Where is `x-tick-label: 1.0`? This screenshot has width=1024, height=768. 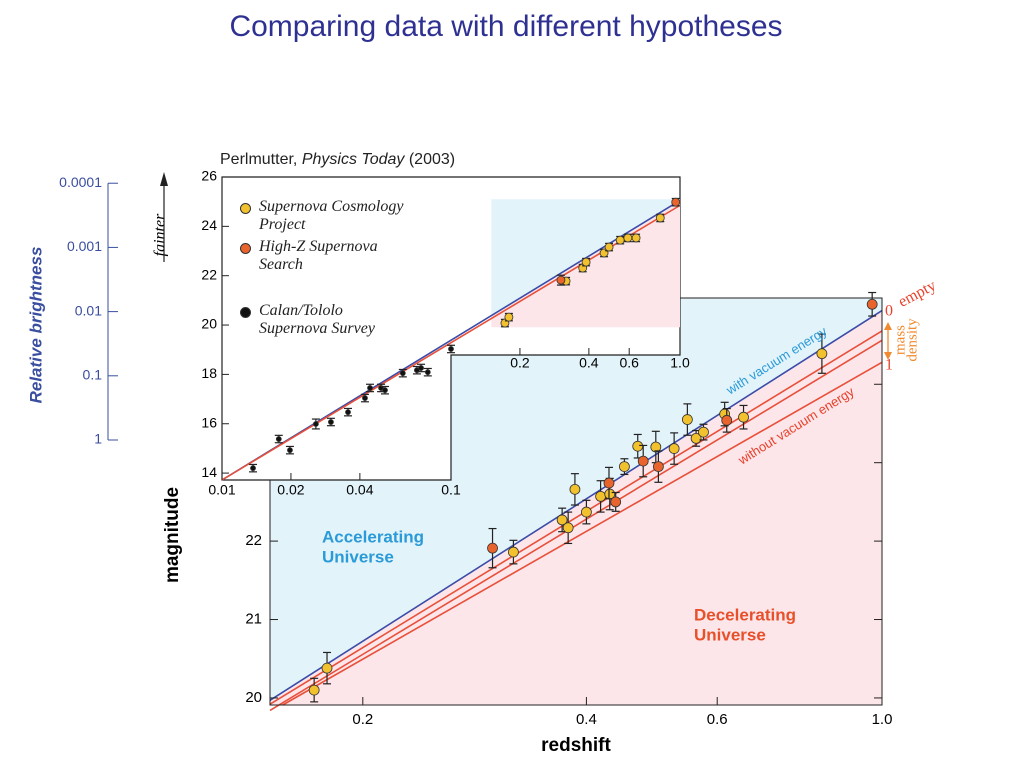
x-tick-label: 1.0 is located at coordinates (882, 719).